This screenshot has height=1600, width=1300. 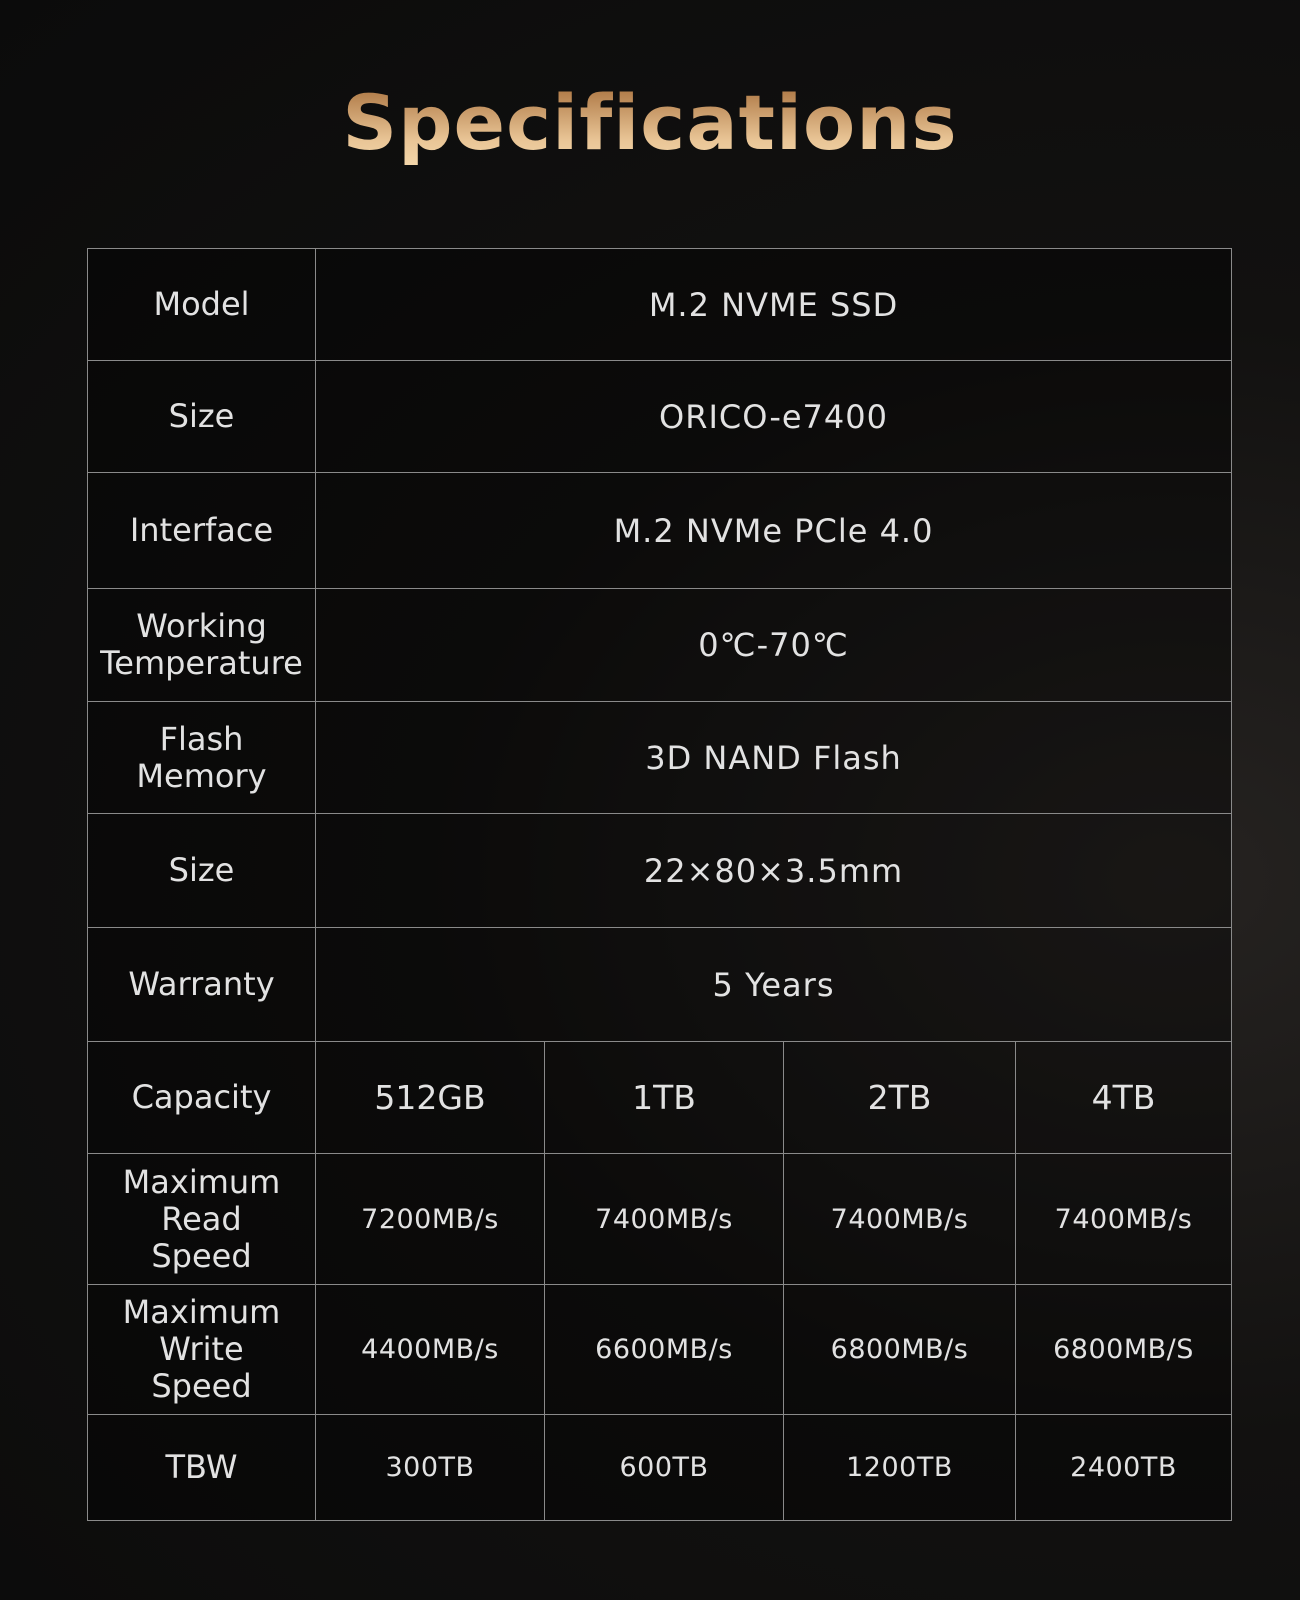 What do you see at coordinates (430, 1219) in the screenshot?
I see `read-speed-cell: 7200MB/s` at bounding box center [430, 1219].